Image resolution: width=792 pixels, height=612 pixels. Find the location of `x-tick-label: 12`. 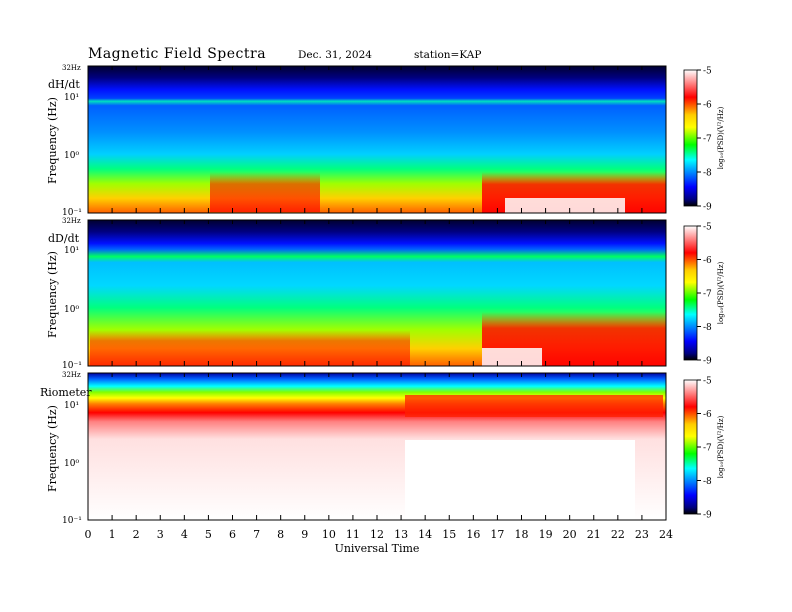

x-tick-label: 12 is located at coordinates (377, 534).